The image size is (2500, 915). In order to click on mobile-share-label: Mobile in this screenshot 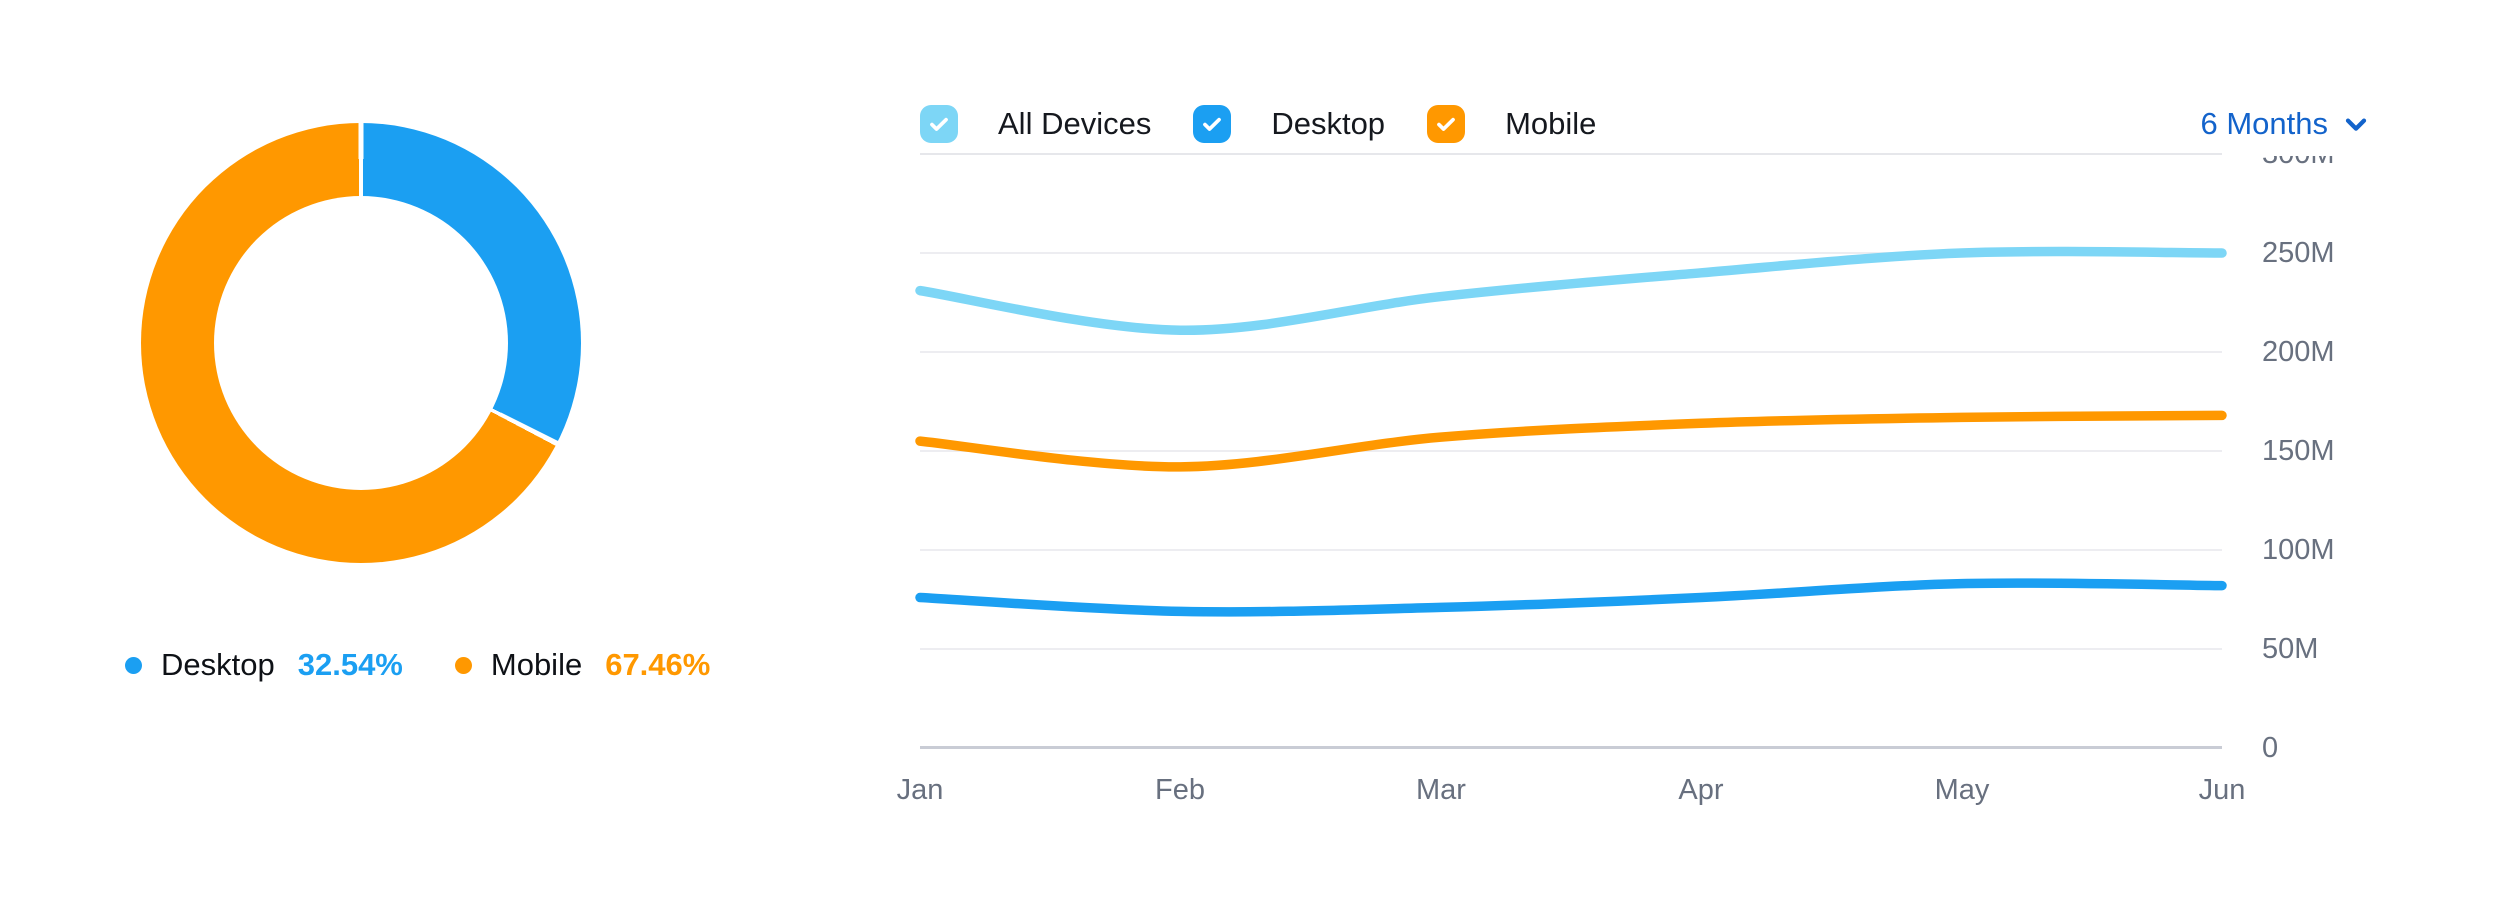, I will do `click(536, 664)`.